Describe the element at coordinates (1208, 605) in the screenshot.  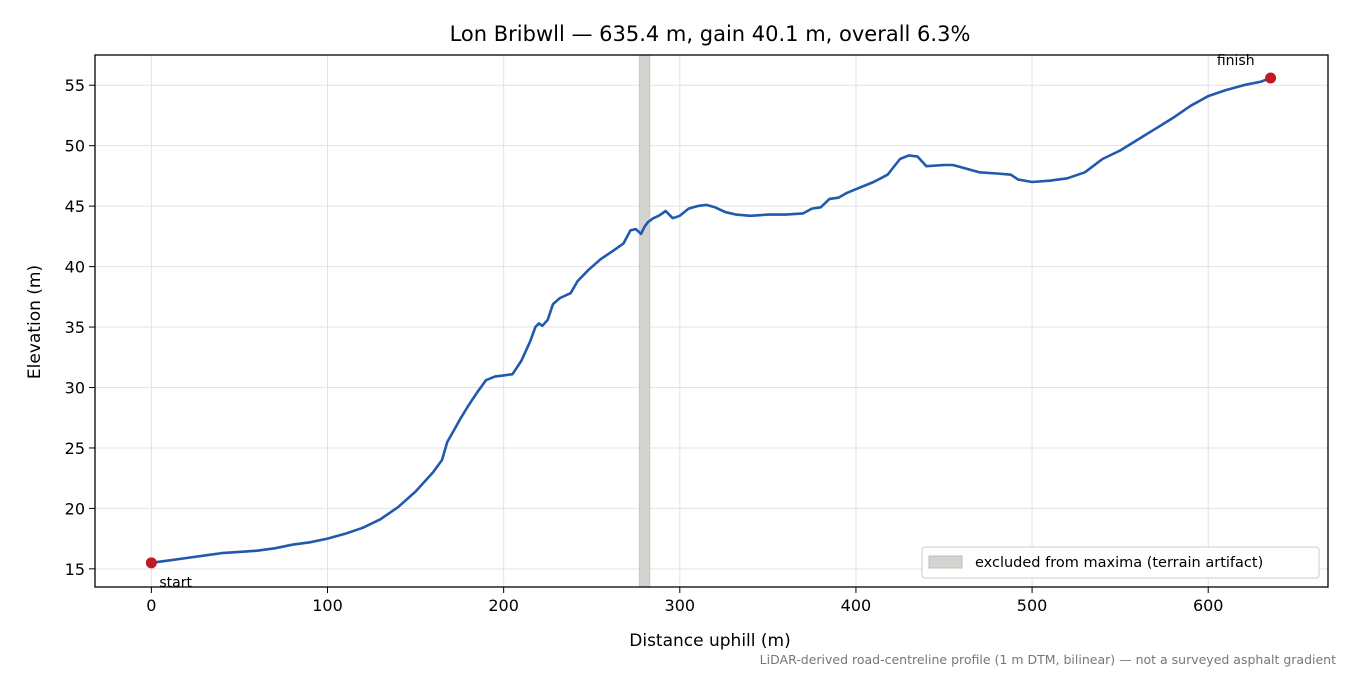
I see `x-tick-label: 600` at that location.